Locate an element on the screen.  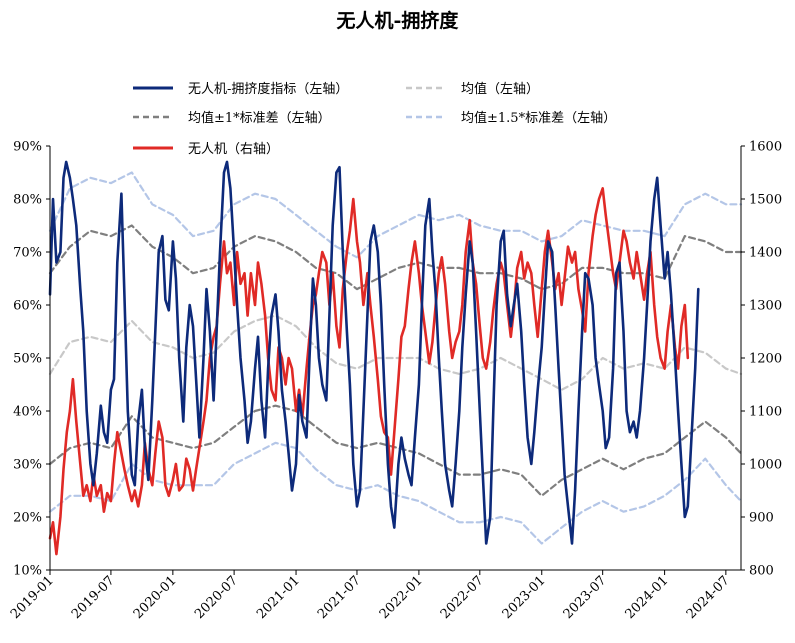
left-tick-label: 40% is located at coordinates (27, 412).